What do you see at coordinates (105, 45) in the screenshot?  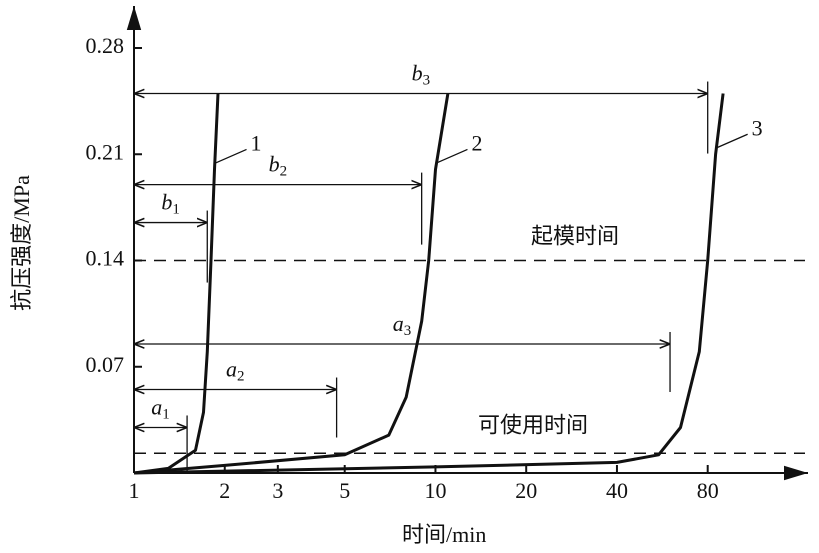 I see `y-tick-label: 0.28` at bounding box center [105, 45].